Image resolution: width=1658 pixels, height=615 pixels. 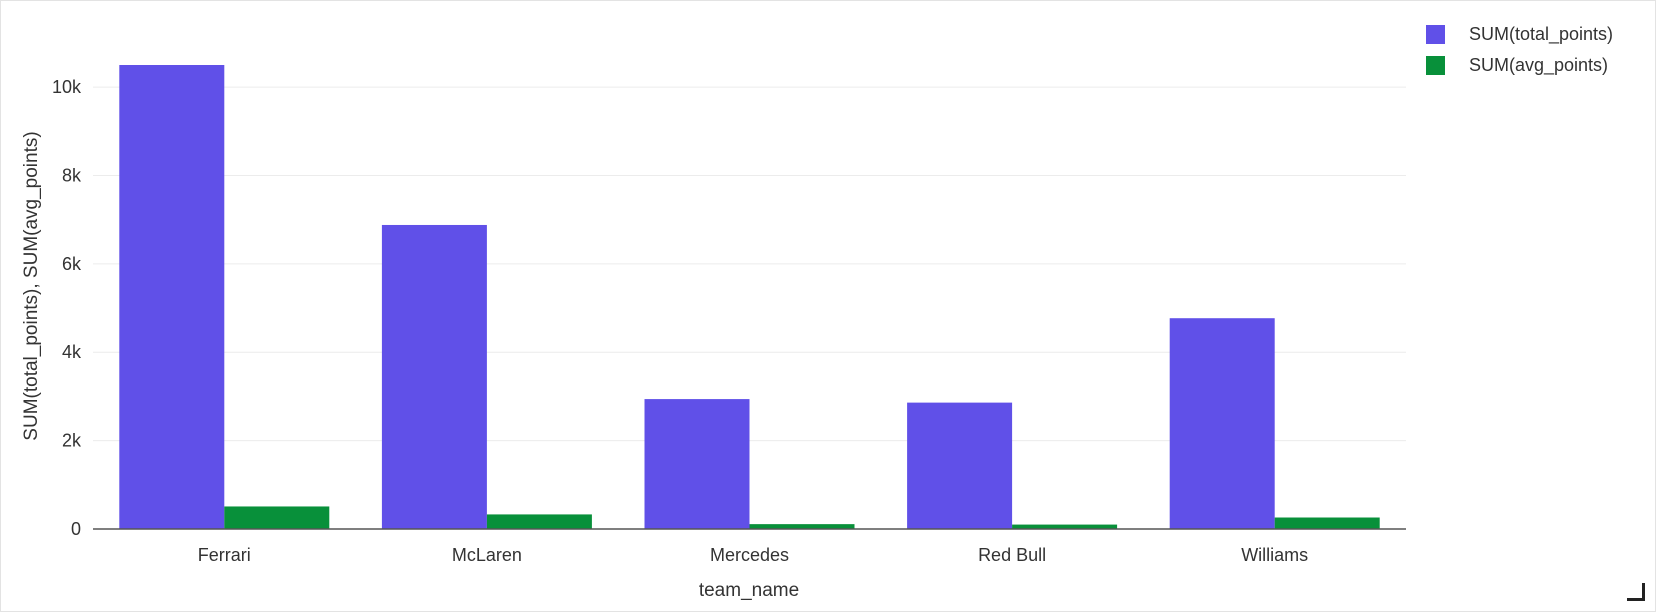 What do you see at coordinates (72, 175) in the screenshot?
I see `y-tick-label: 8k` at bounding box center [72, 175].